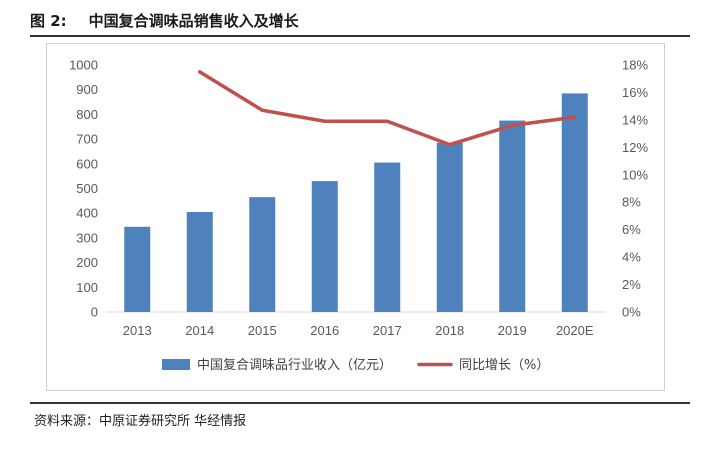  I want to click on y-left-tick-label: 0, so click(94, 312).